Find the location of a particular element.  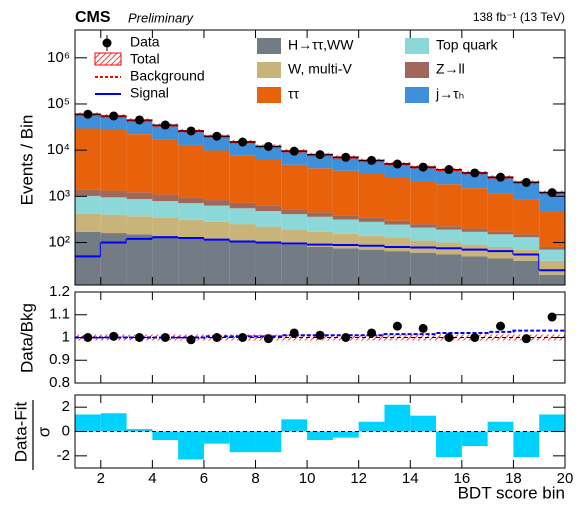

y-axis-label: Events / Bin is located at coordinates (26, 160).